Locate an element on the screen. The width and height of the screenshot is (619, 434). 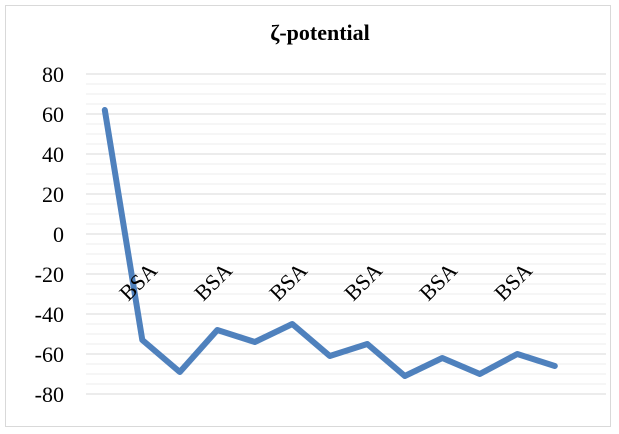
chart-title: ζ-potential is located at coordinates (320, 32).